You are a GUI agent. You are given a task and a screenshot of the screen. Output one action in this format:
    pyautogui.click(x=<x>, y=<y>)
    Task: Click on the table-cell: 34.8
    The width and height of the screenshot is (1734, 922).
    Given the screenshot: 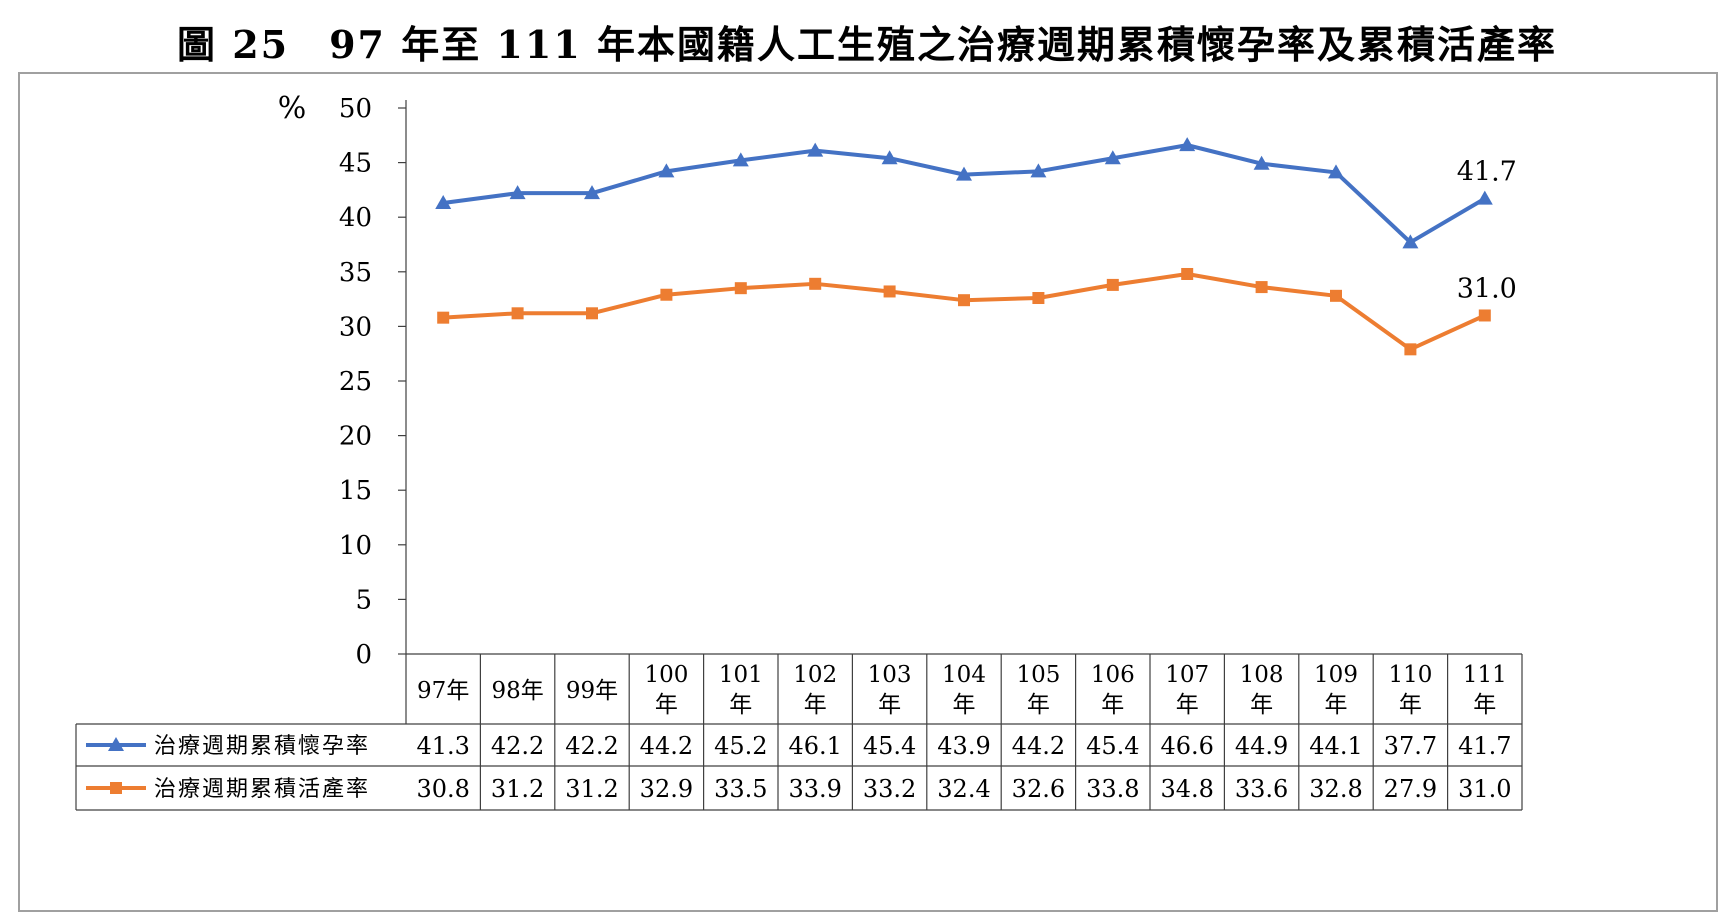 What is the action you would take?
    pyautogui.click(x=1186, y=789)
    